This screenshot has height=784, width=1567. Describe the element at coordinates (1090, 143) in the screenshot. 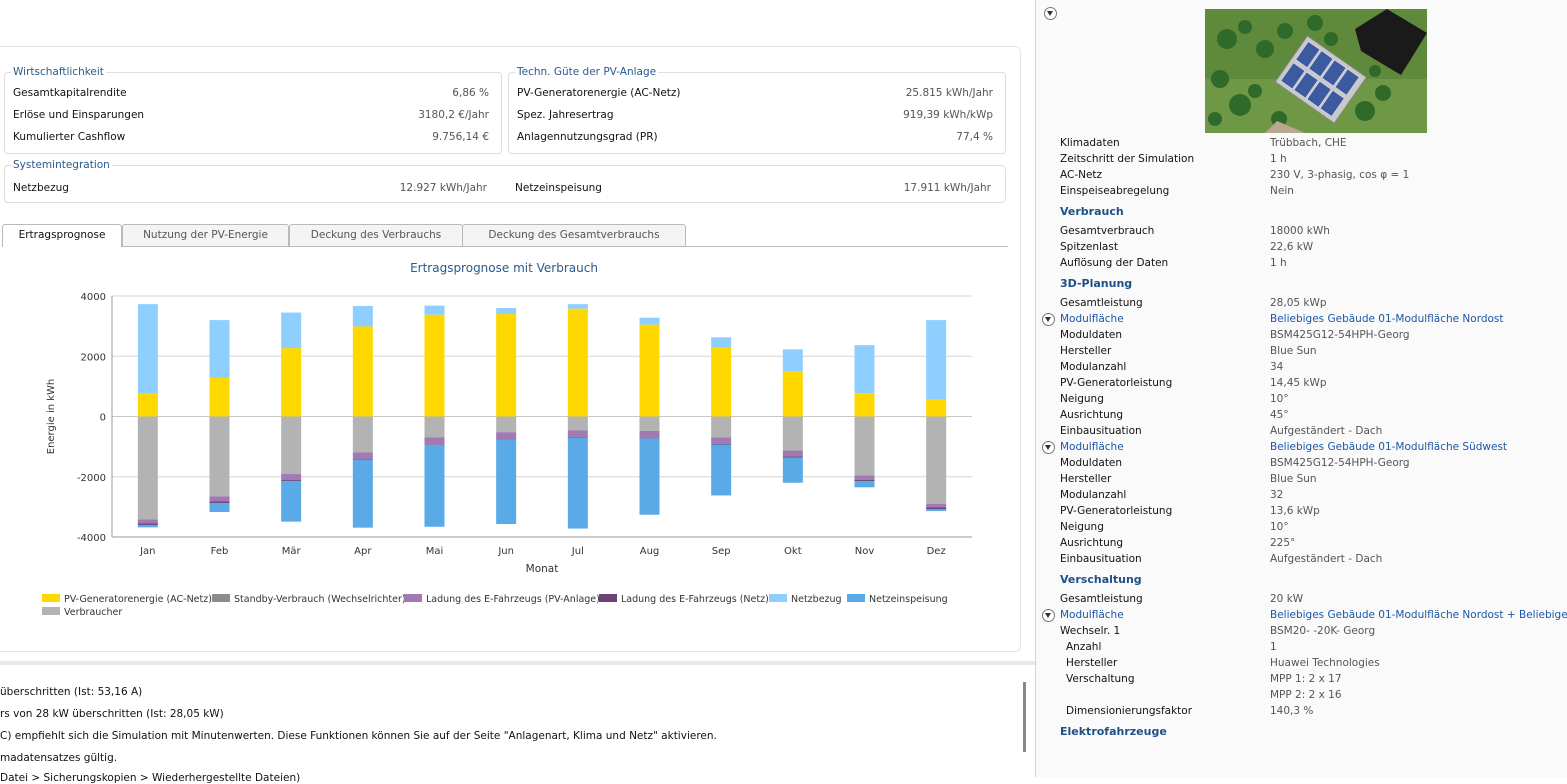

I see `property-label: Klimadaten` at that location.